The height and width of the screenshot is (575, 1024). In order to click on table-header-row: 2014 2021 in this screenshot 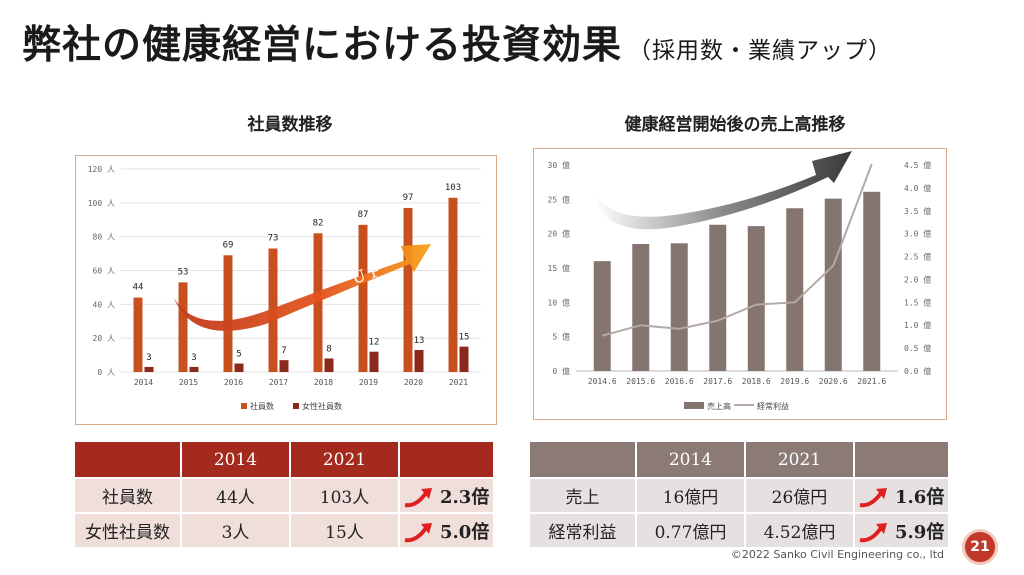, I will do `click(740, 460)`.